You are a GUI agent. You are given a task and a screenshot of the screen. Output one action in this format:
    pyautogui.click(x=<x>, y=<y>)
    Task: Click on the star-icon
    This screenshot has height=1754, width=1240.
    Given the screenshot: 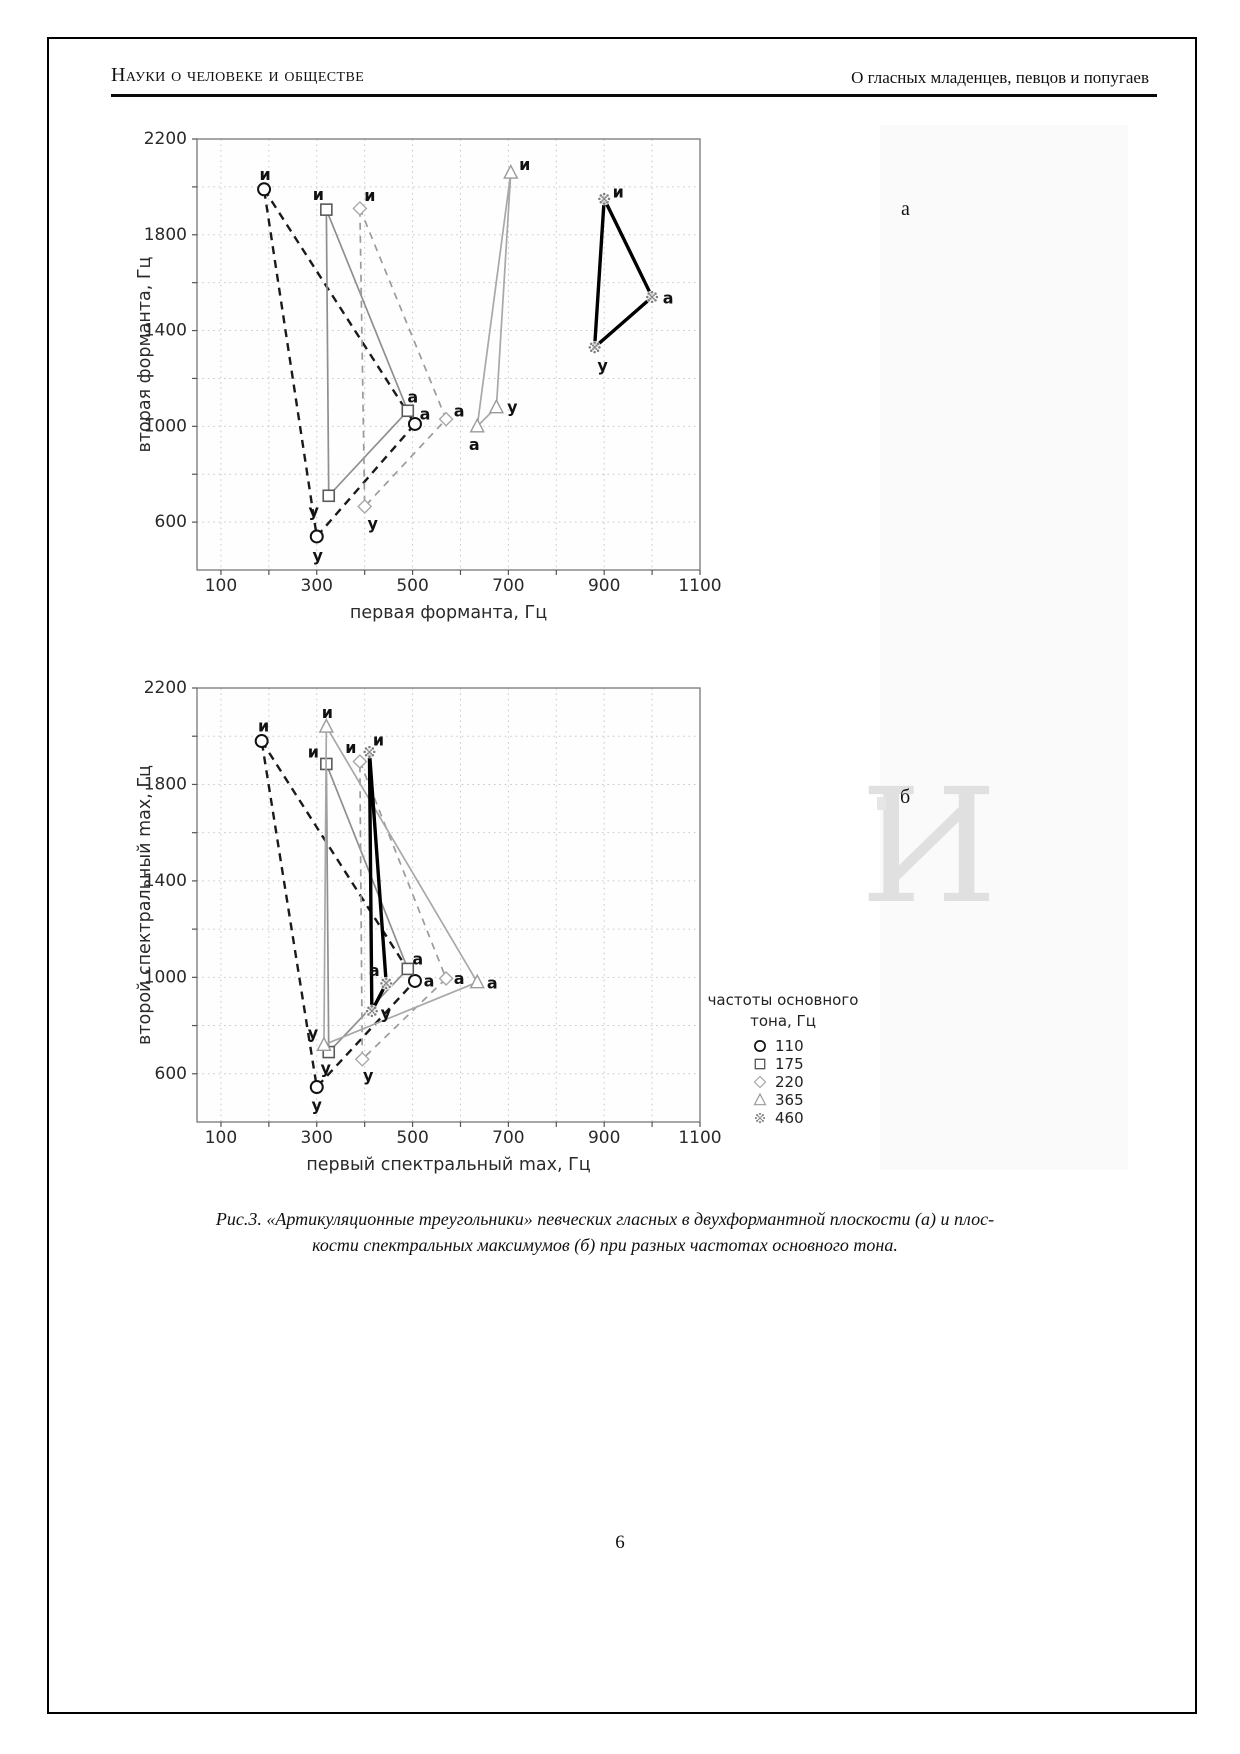 What is the action you would take?
    pyautogui.click(x=760, y=1118)
    